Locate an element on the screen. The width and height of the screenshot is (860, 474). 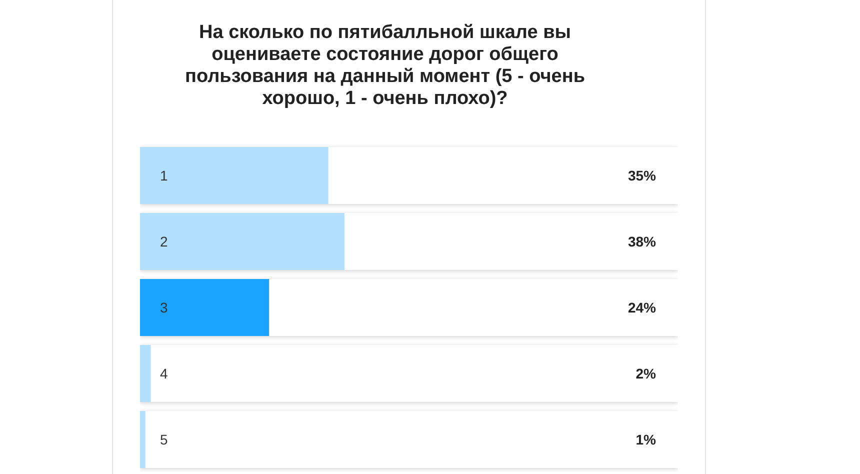
y-tick-label: 5 is located at coordinates (164, 440).